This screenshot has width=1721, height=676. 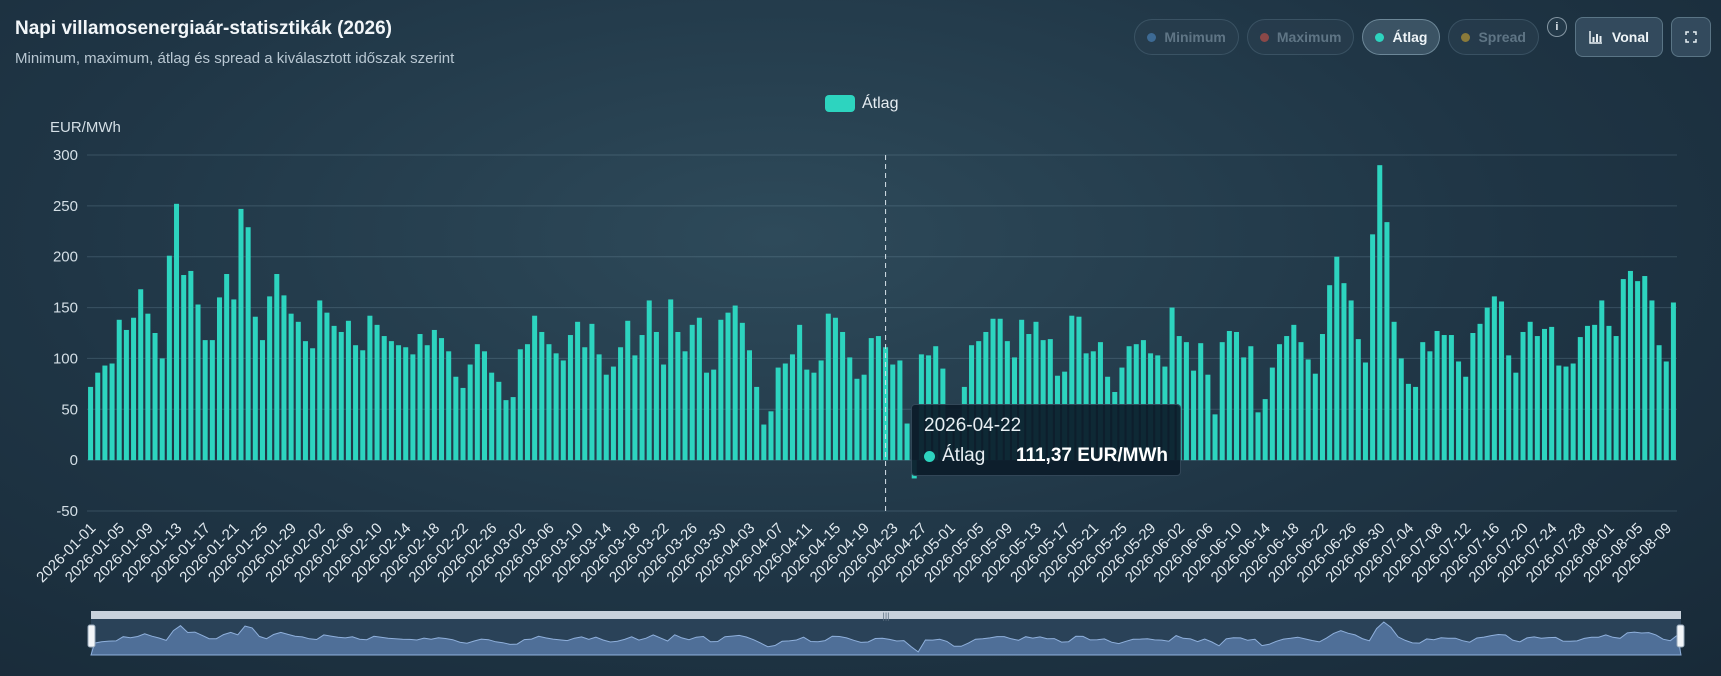 What do you see at coordinates (1691, 37) in the screenshot?
I see `fullscreen-button` at bounding box center [1691, 37].